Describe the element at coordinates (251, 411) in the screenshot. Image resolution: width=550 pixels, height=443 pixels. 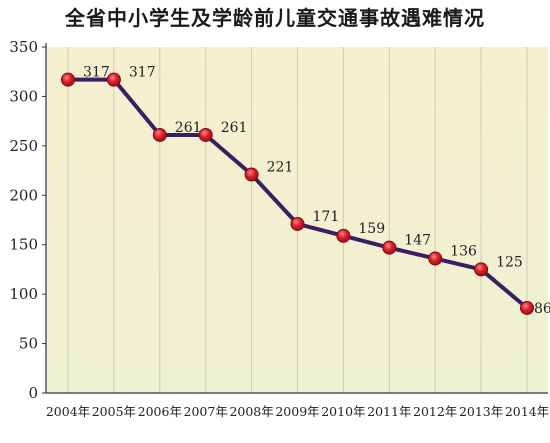
I see `x-tick-label: 2008年` at that location.